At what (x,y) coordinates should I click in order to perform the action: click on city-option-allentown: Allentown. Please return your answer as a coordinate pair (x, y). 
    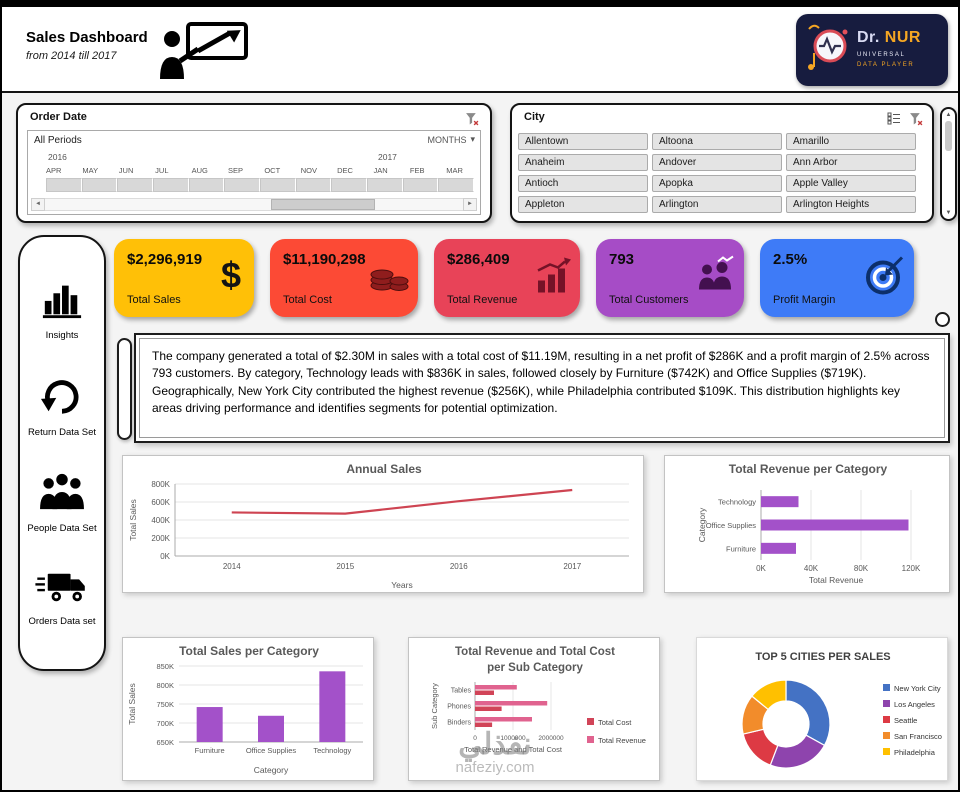
    Looking at the image, I should click on (583, 141).